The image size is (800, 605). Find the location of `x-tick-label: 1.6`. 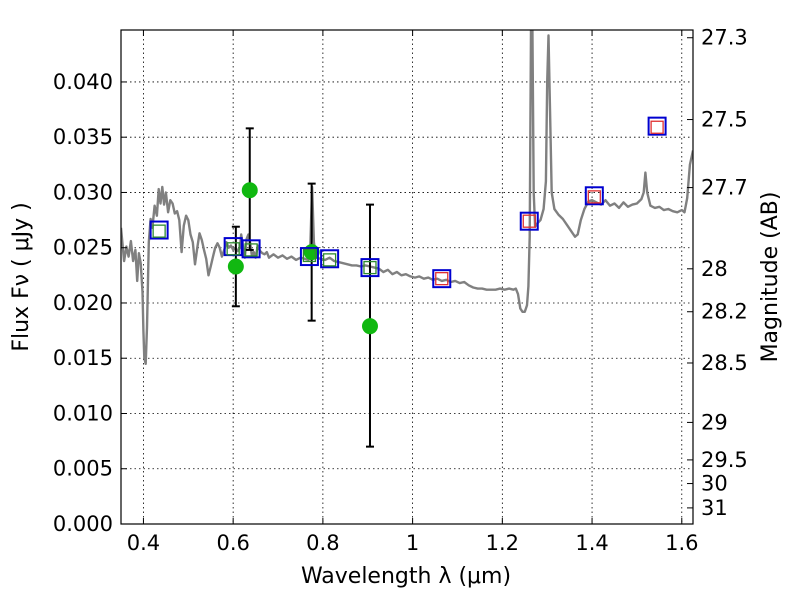

x-tick-label: 1.6 is located at coordinates (681, 543).